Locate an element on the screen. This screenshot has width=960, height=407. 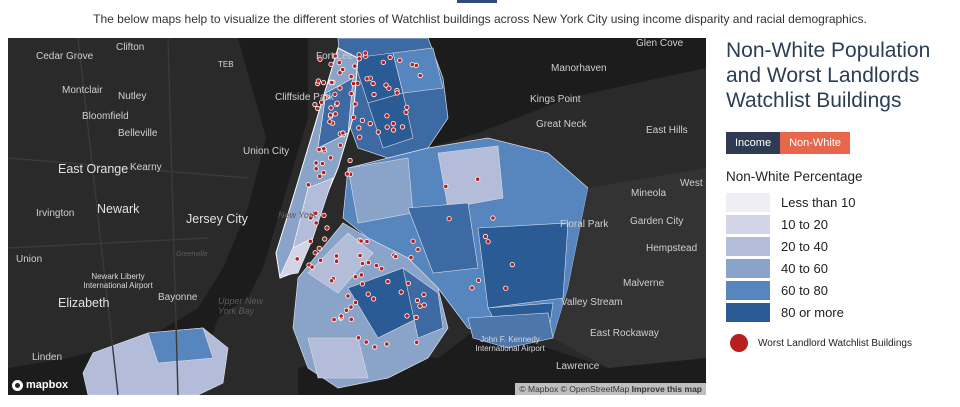
tract-brooklyn-north is located at coordinates (340, 263).